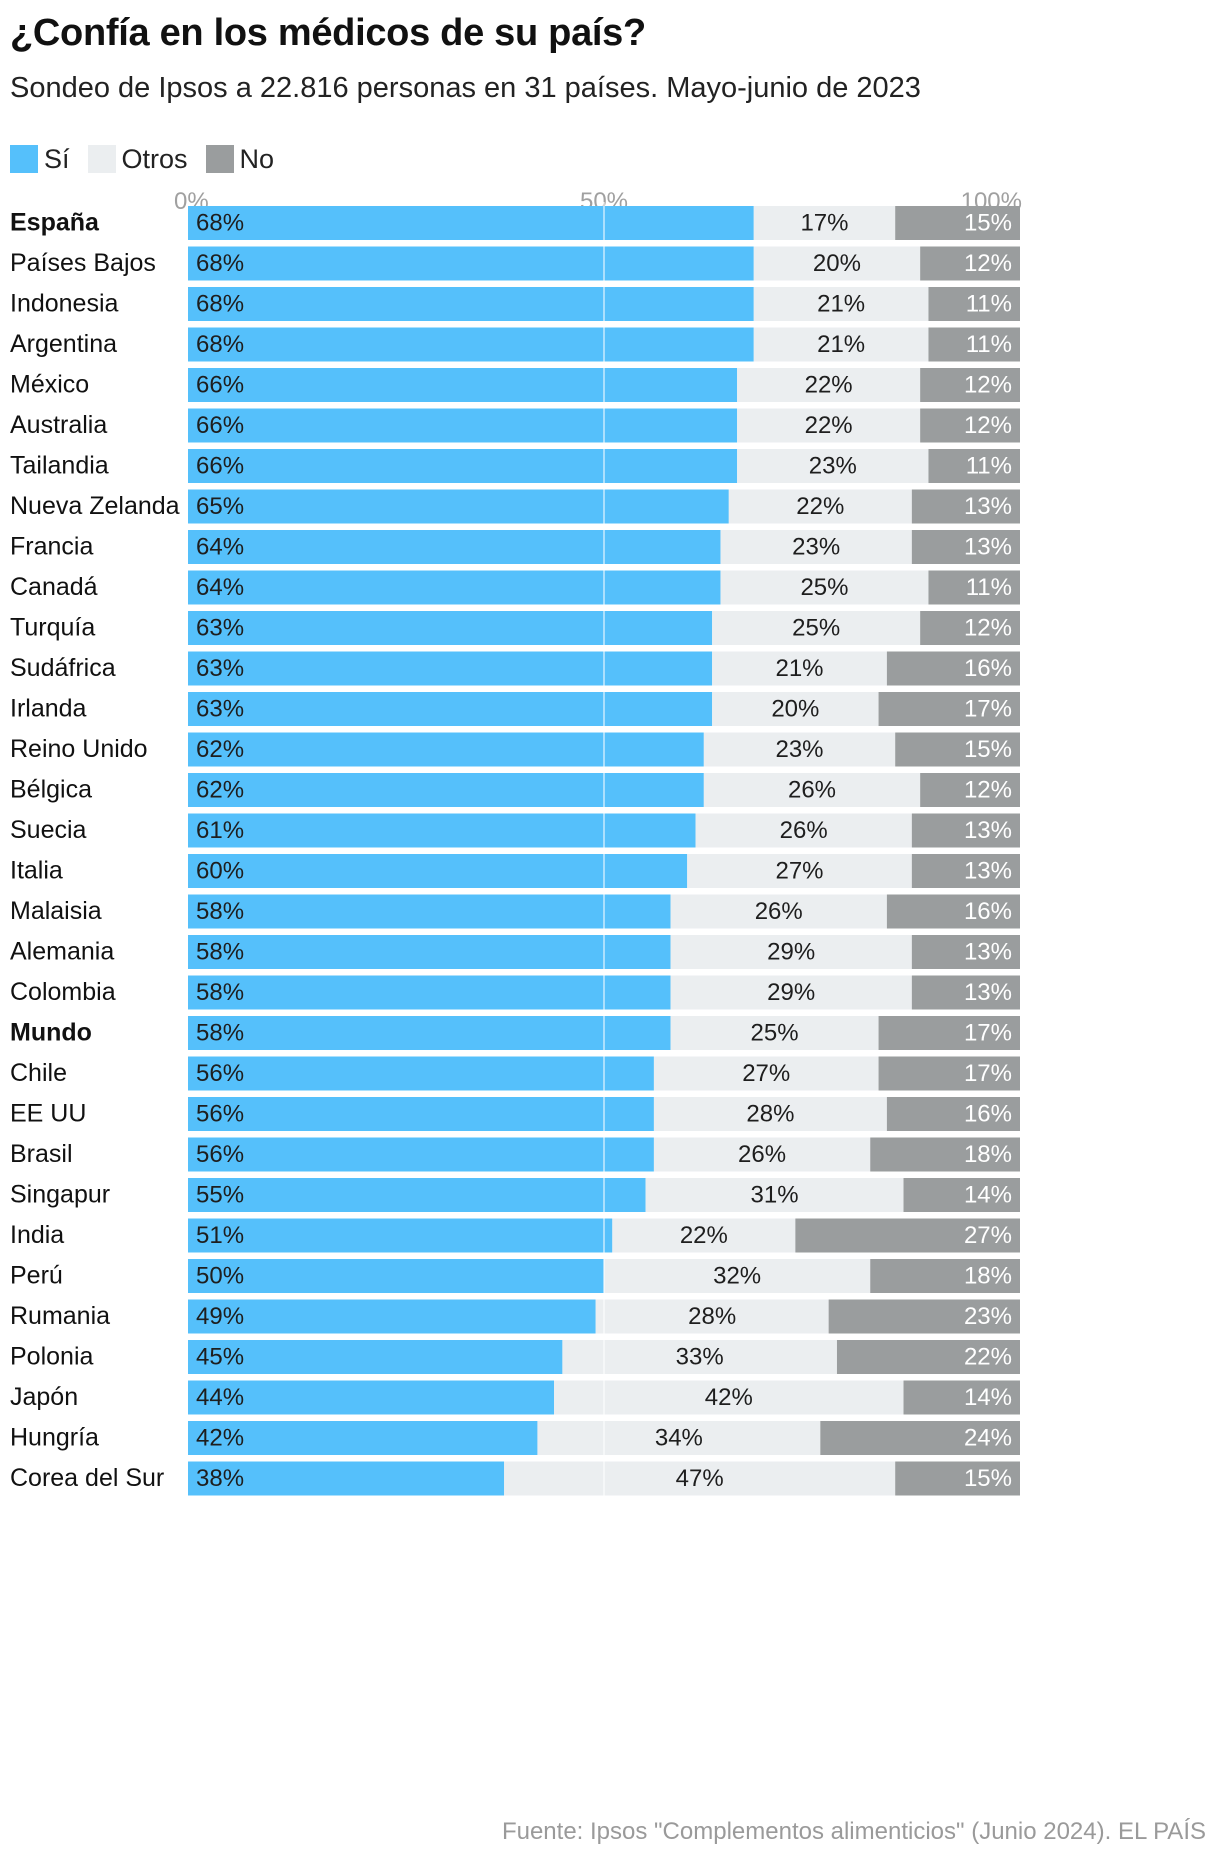 This screenshot has width=1220, height=1856. I want to click on country-label: México, so click(49, 385).